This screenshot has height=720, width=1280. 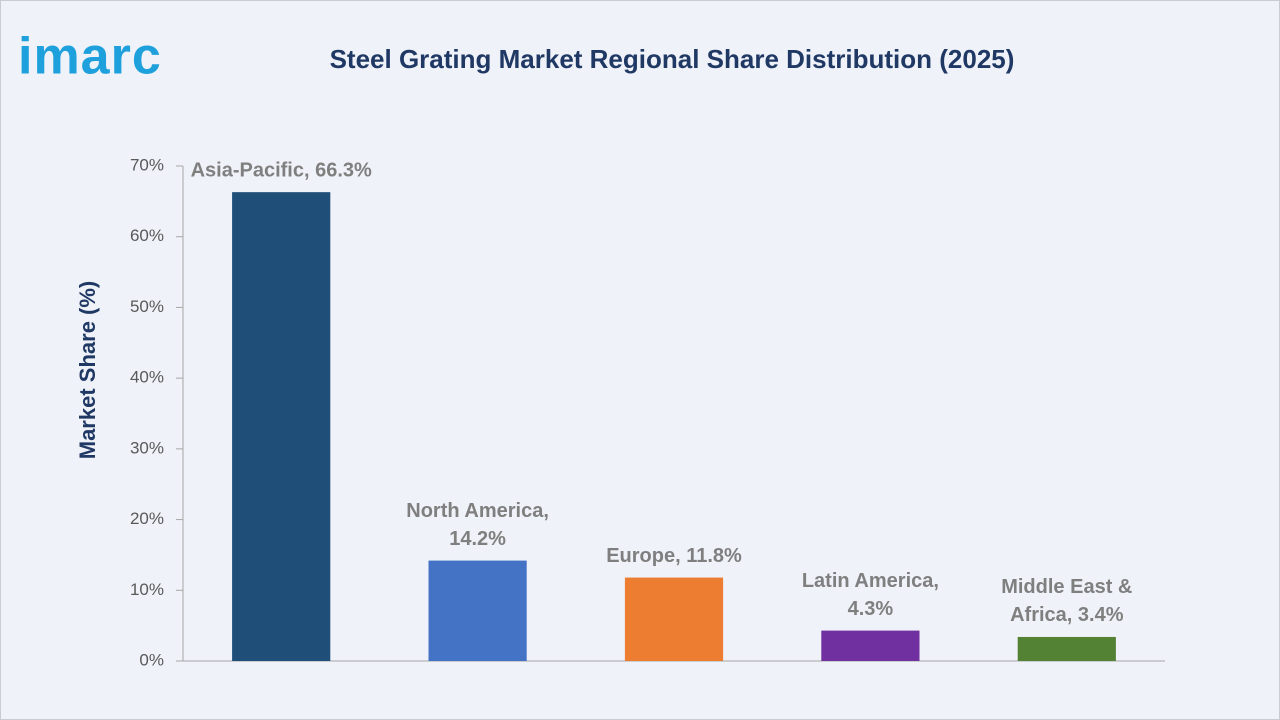 What do you see at coordinates (147, 447) in the screenshot?
I see `y-tick-label: 30%` at bounding box center [147, 447].